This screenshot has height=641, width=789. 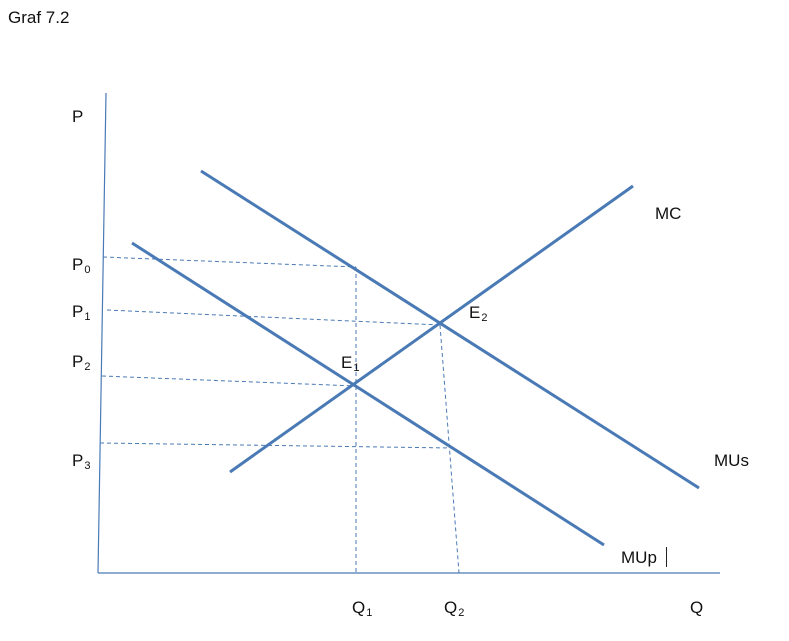 I want to click on curve-label-mc: MC, so click(x=668, y=213).